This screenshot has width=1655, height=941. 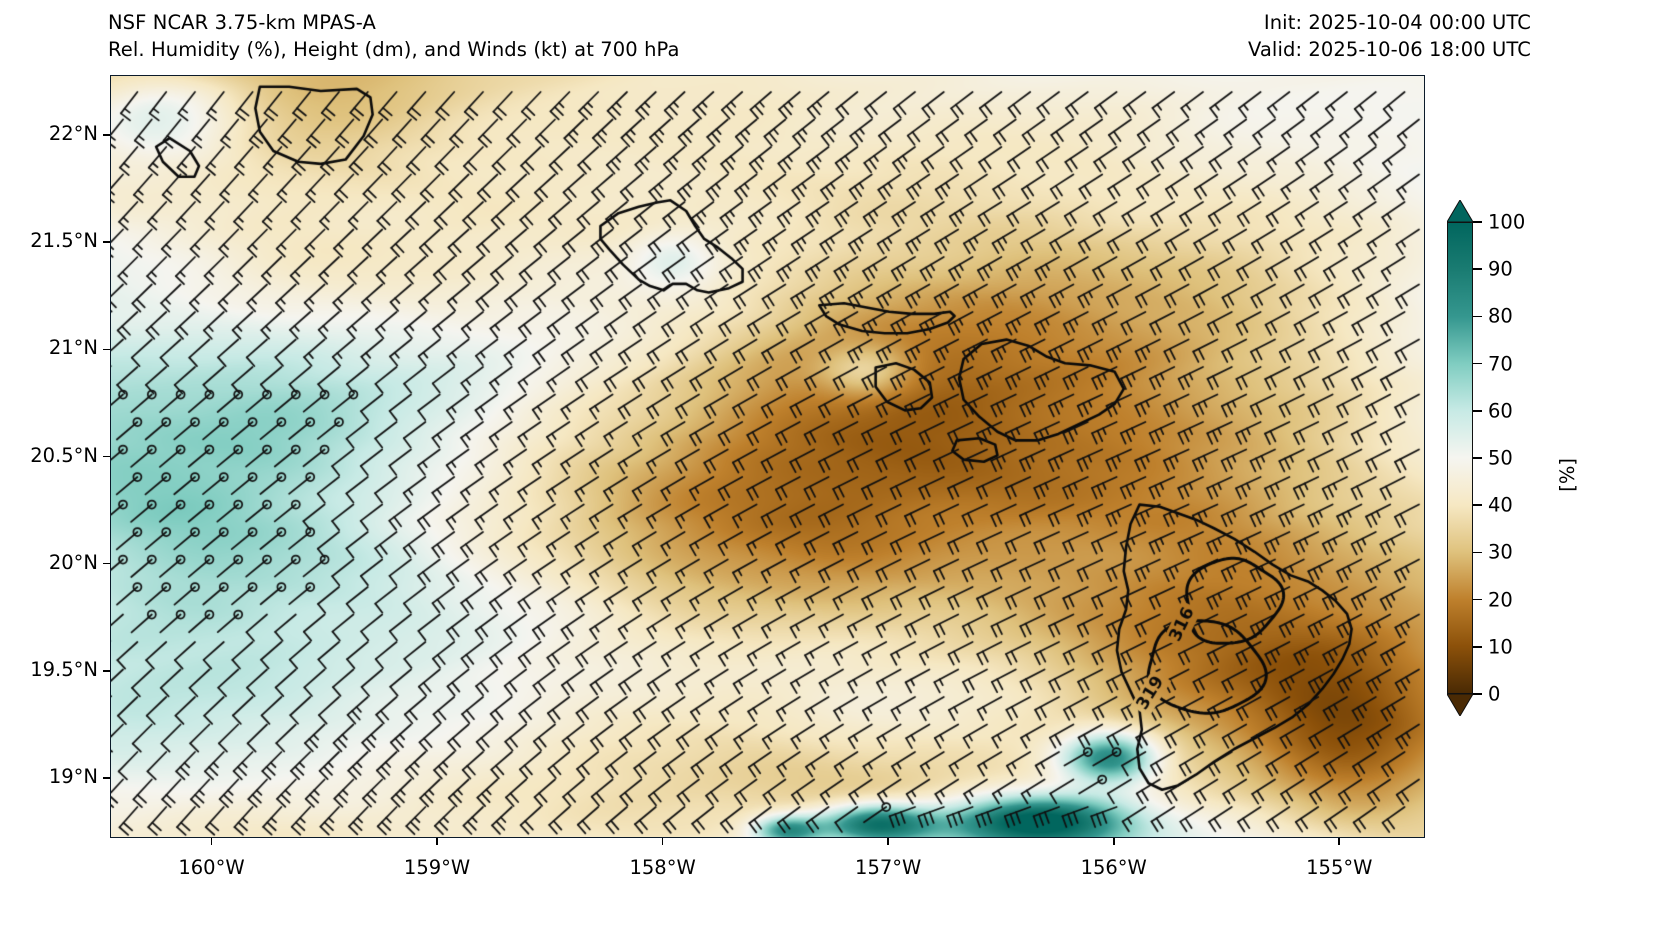 I want to click on x-tick-label: 155°W, so click(x=1339, y=867).